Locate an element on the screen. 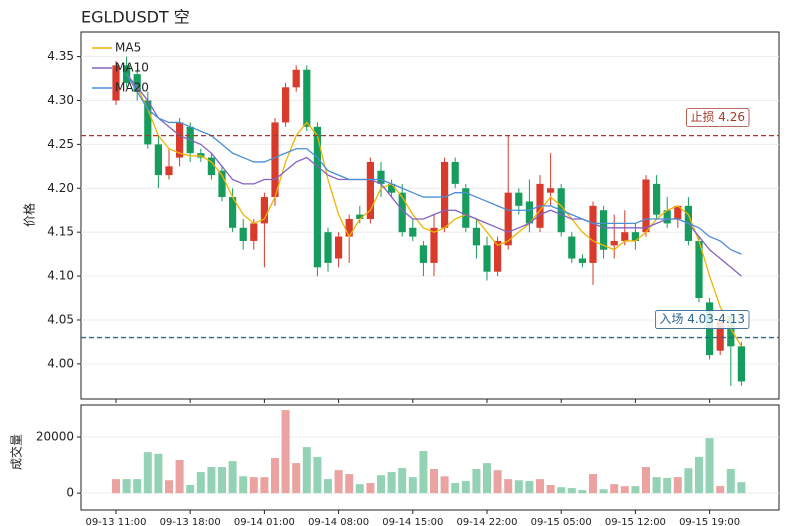 The image size is (787, 526). volume-axis-label: 成交量 is located at coordinates (16, 452).